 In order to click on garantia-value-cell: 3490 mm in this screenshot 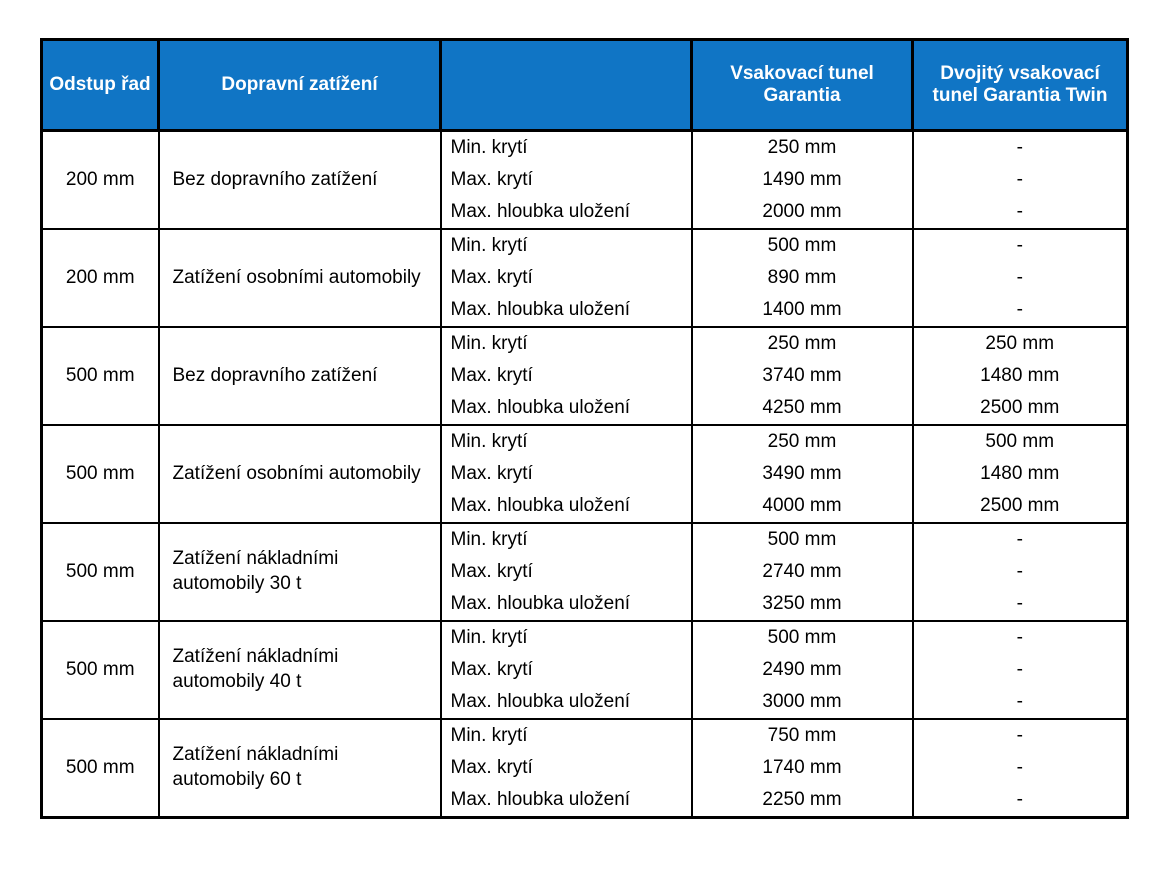, I will do `click(802, 474)`.